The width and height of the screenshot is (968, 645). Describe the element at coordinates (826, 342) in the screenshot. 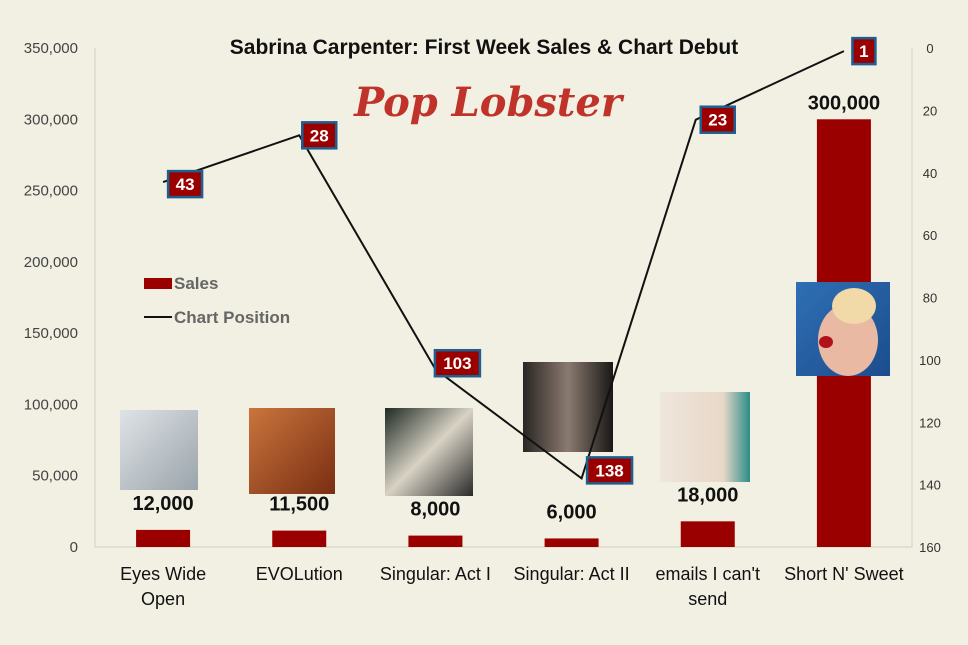

I see `cover-kiss-mark` at that location.